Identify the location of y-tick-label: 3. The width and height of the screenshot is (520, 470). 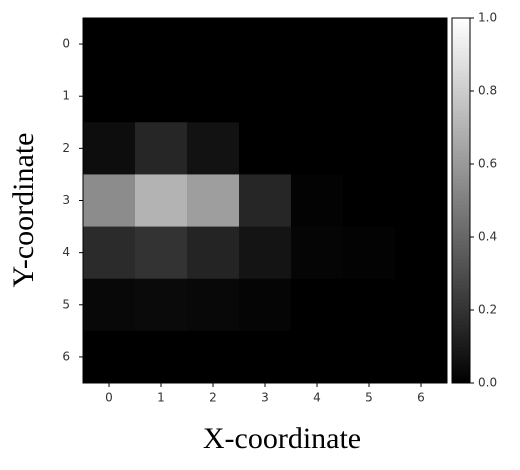
(66, 200).